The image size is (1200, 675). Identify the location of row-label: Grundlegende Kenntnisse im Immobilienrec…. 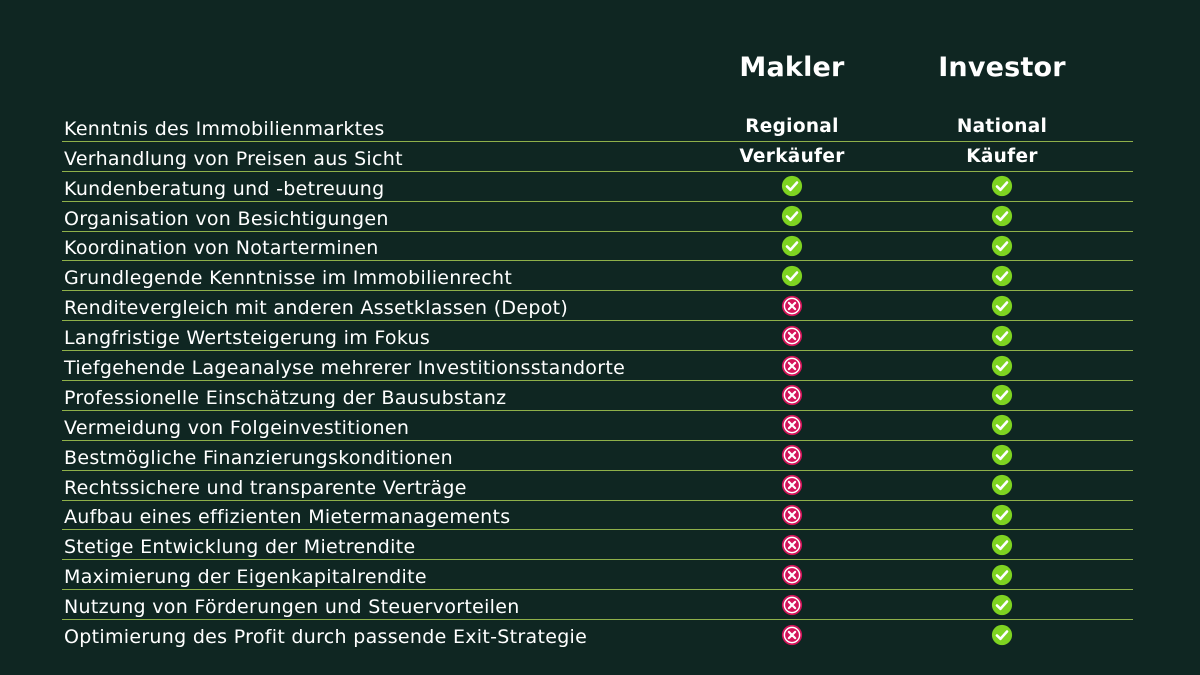
(288, 278).